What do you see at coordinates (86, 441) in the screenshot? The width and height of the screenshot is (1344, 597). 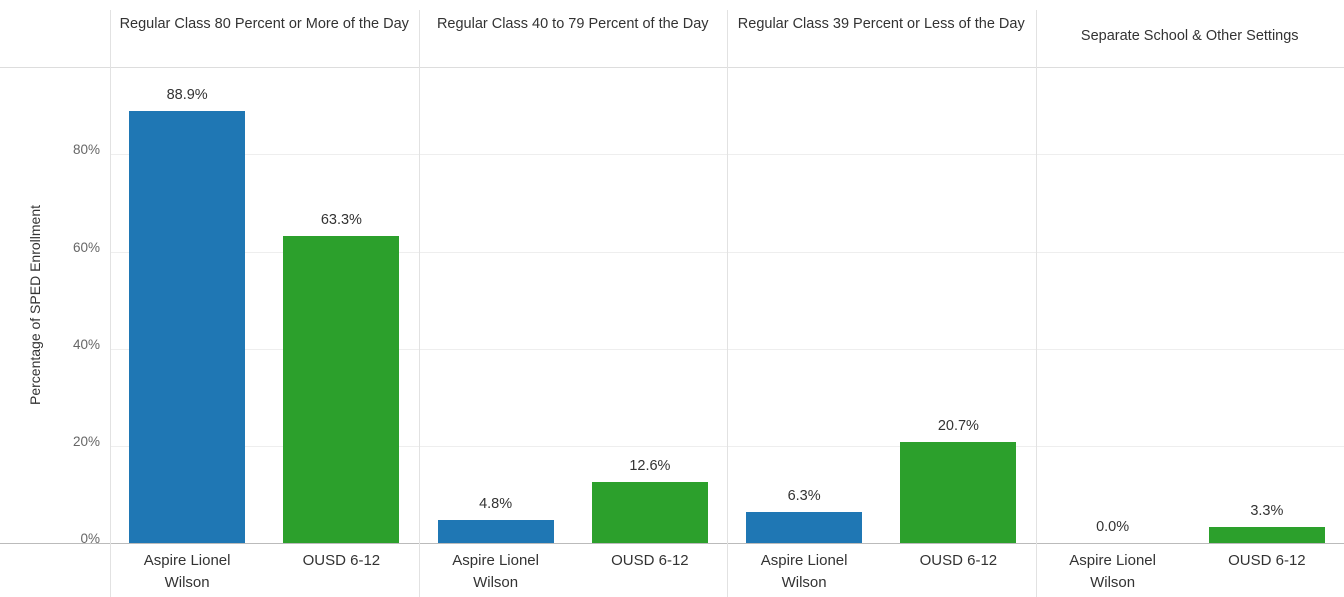 I see `y-tick-label: 20%` at bounding box center [86, 441].